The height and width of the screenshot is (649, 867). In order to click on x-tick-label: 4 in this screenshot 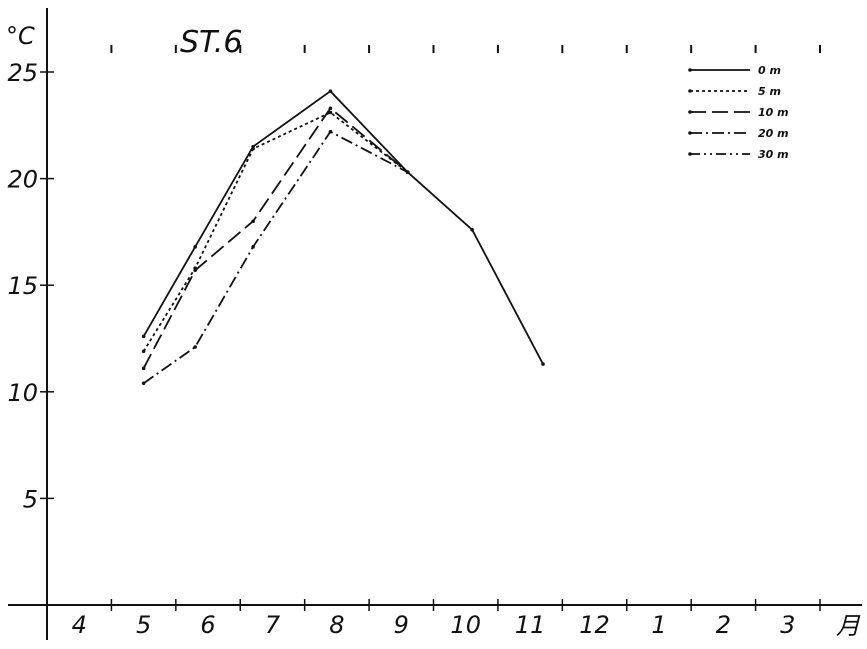, I will do `click(79, 625)`.